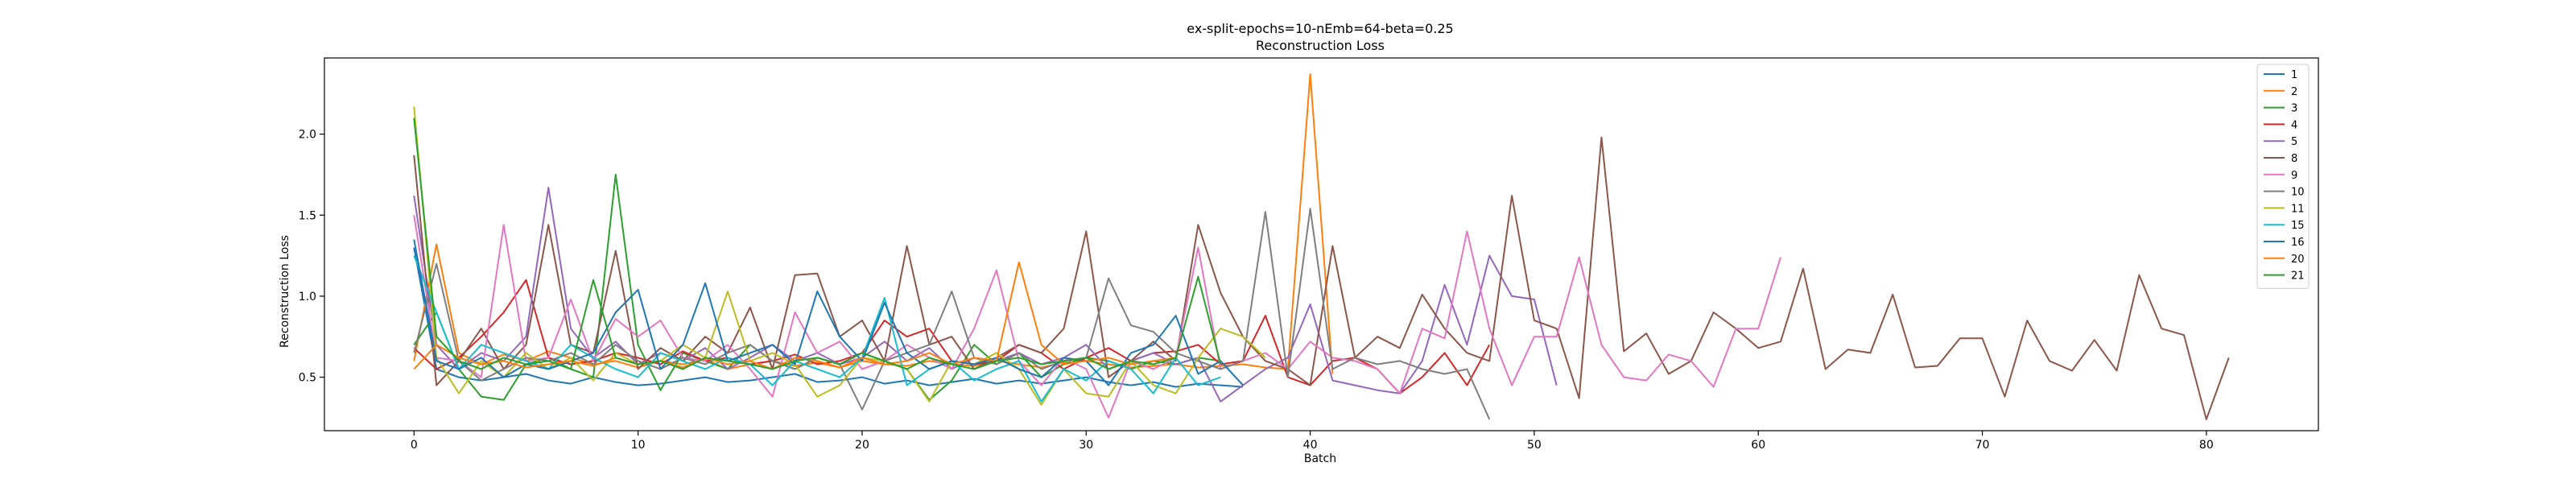  I want to click on legend-box, so click(2283, 176).